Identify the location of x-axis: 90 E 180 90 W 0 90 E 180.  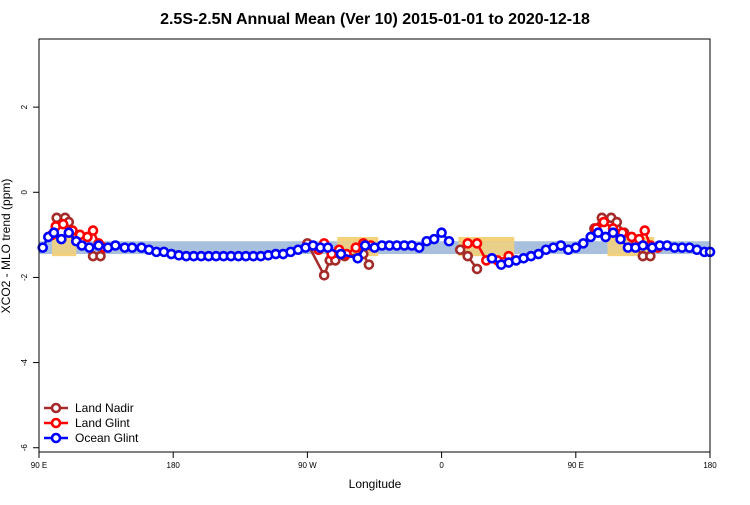
(374, 461).